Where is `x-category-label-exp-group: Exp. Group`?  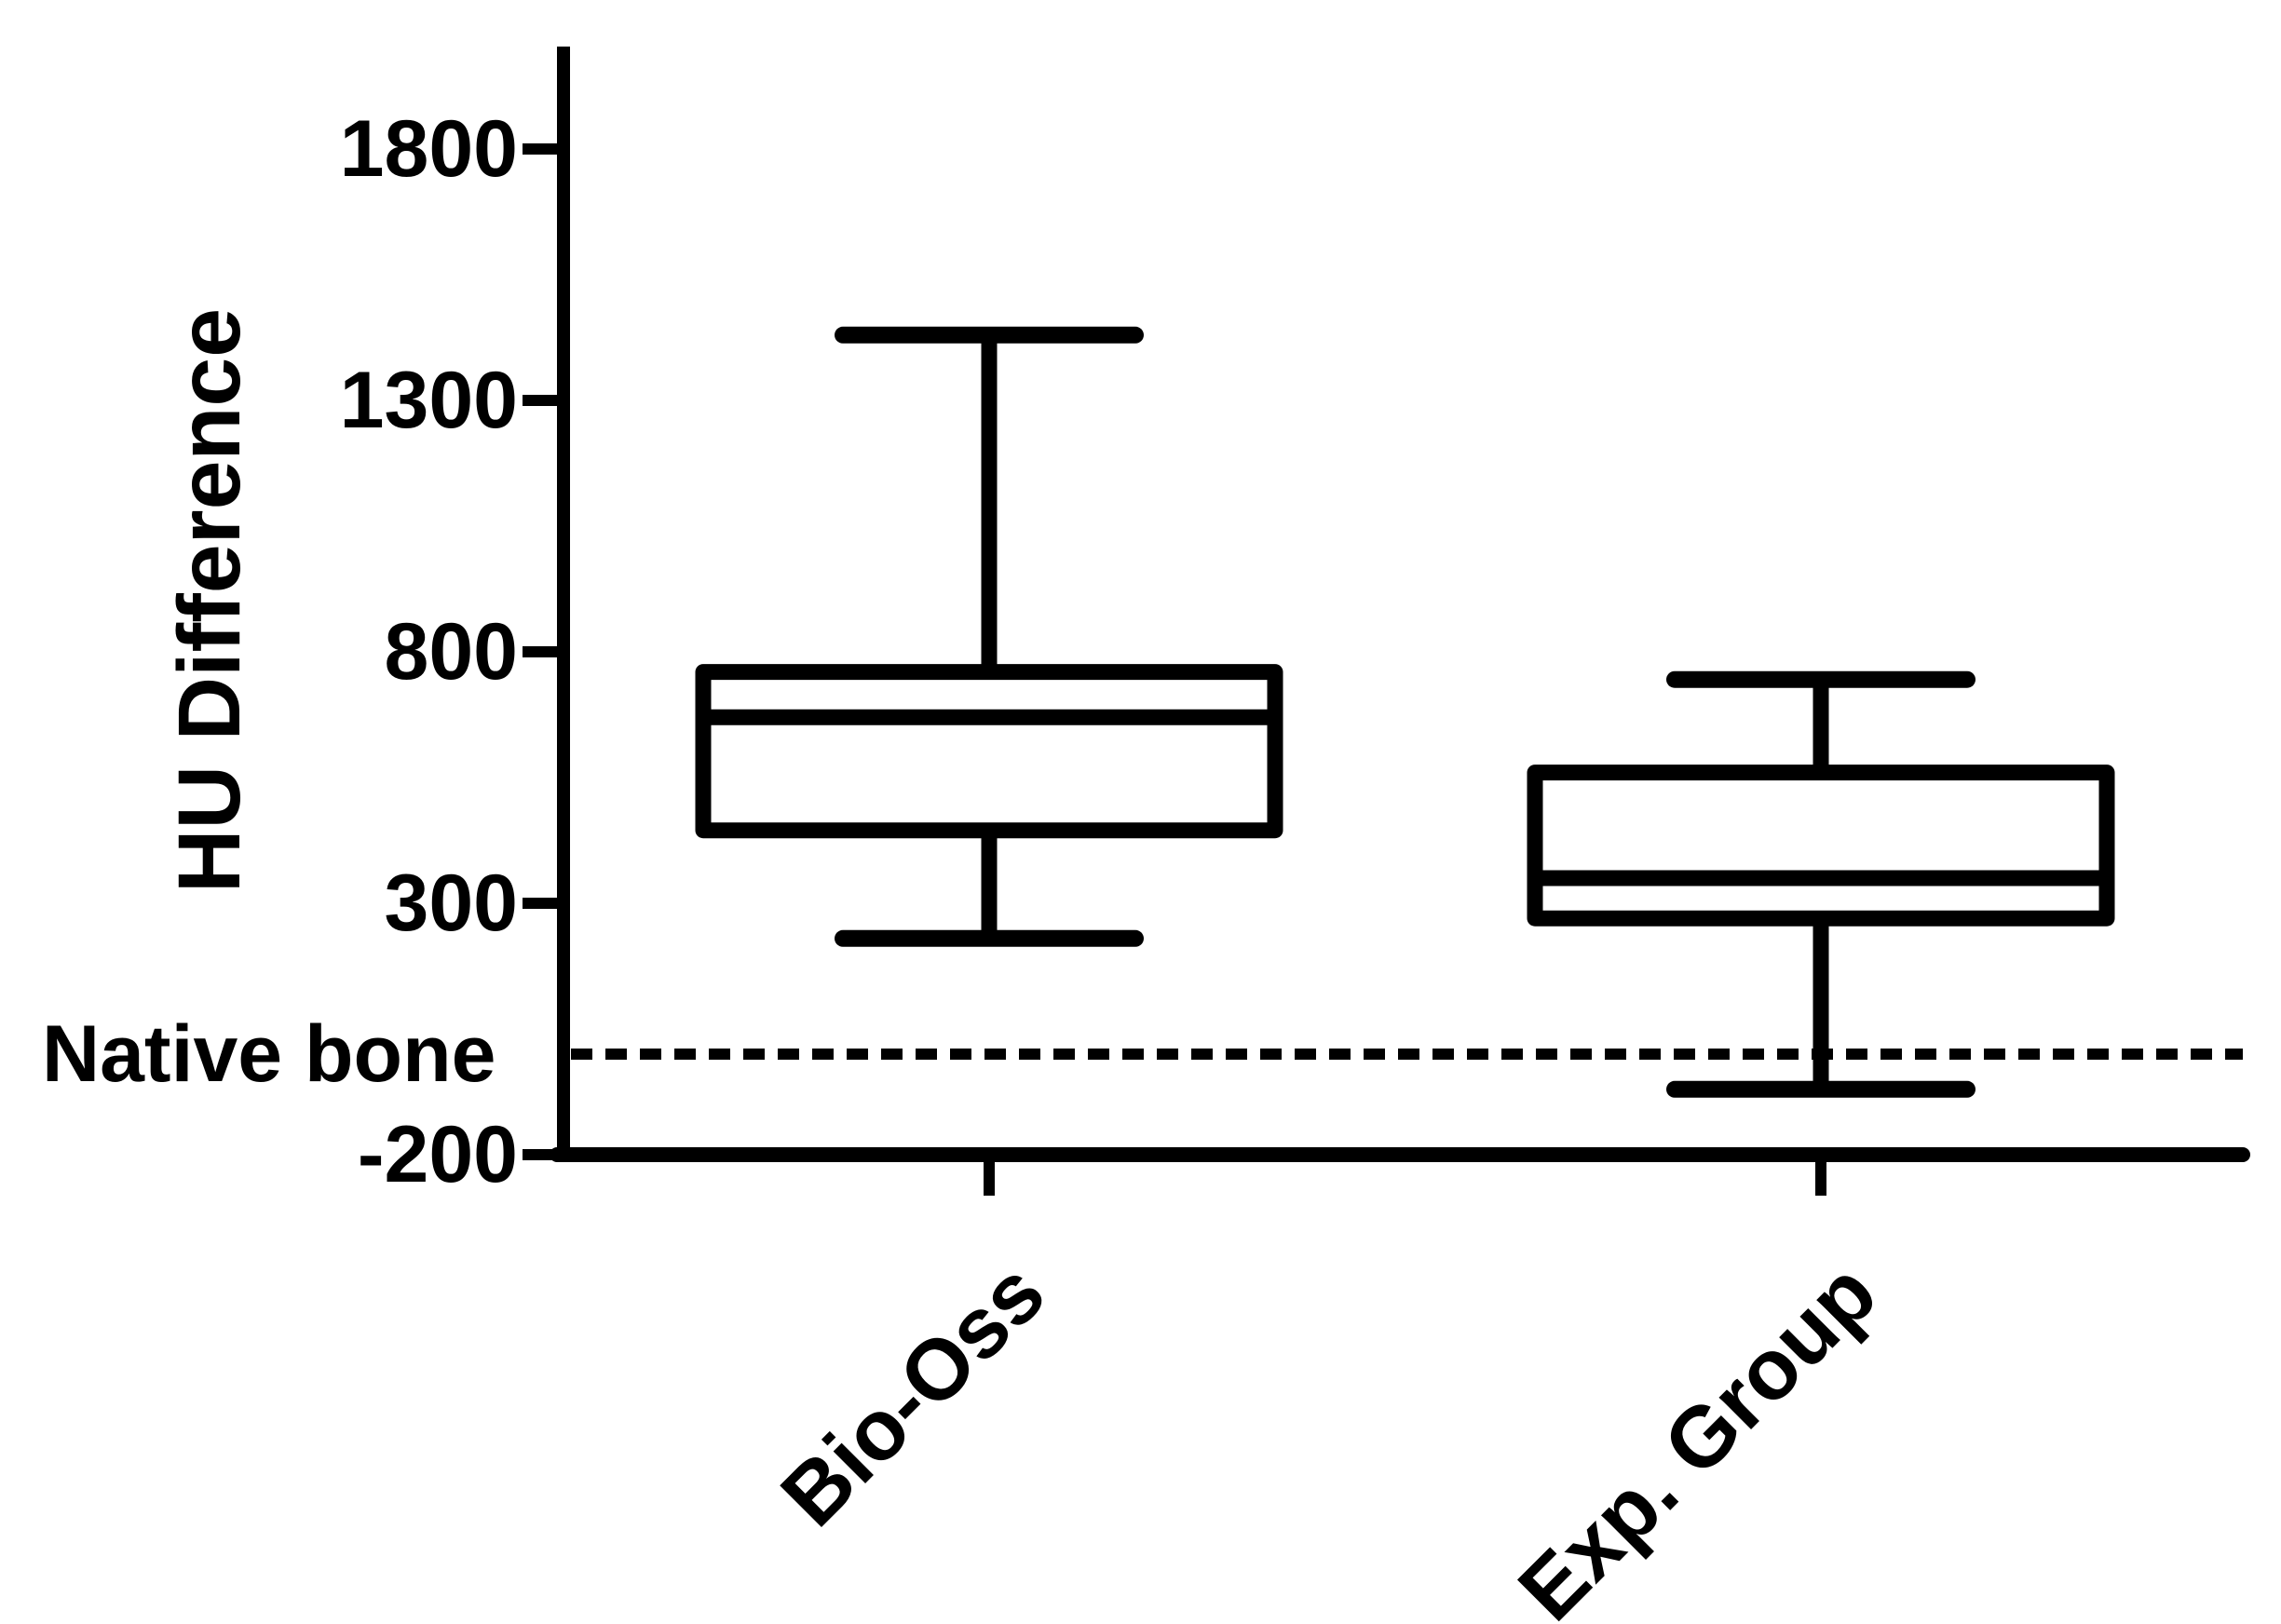 x-category-label-exp-group: Exp. Group is located at coordinates (1697, 1434).